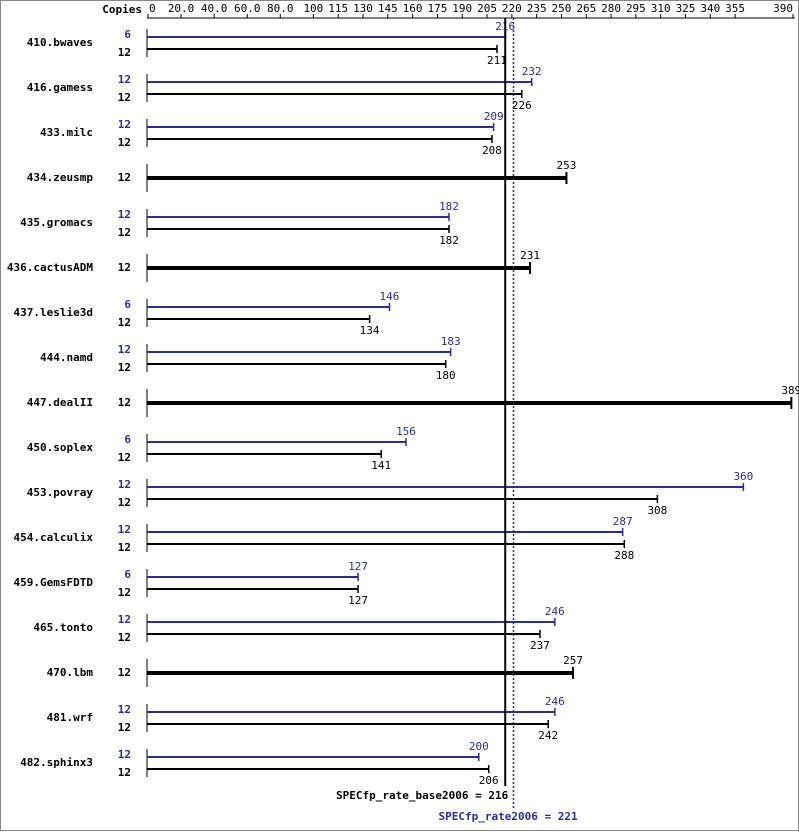  What do you see at coordinates (66, 132) in the screenshot?
I see `benchmark-name: 433.milc` at bounding box center [66, 132].